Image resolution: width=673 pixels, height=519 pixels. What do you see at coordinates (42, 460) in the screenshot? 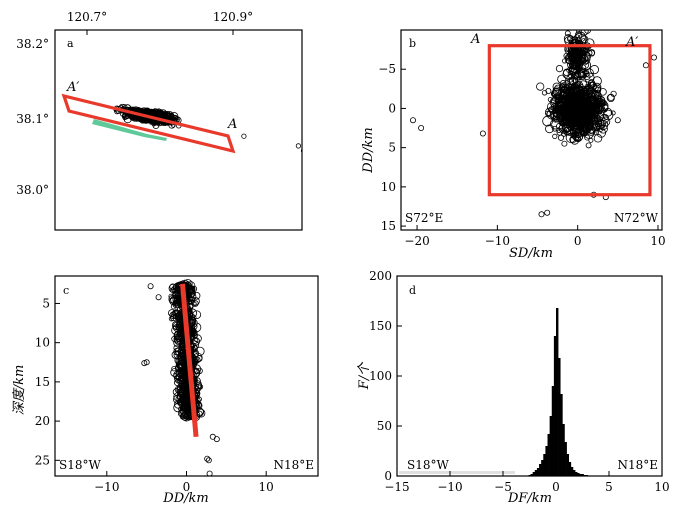
I see `y-tick-label: 25` at bounding box center [42, 460].